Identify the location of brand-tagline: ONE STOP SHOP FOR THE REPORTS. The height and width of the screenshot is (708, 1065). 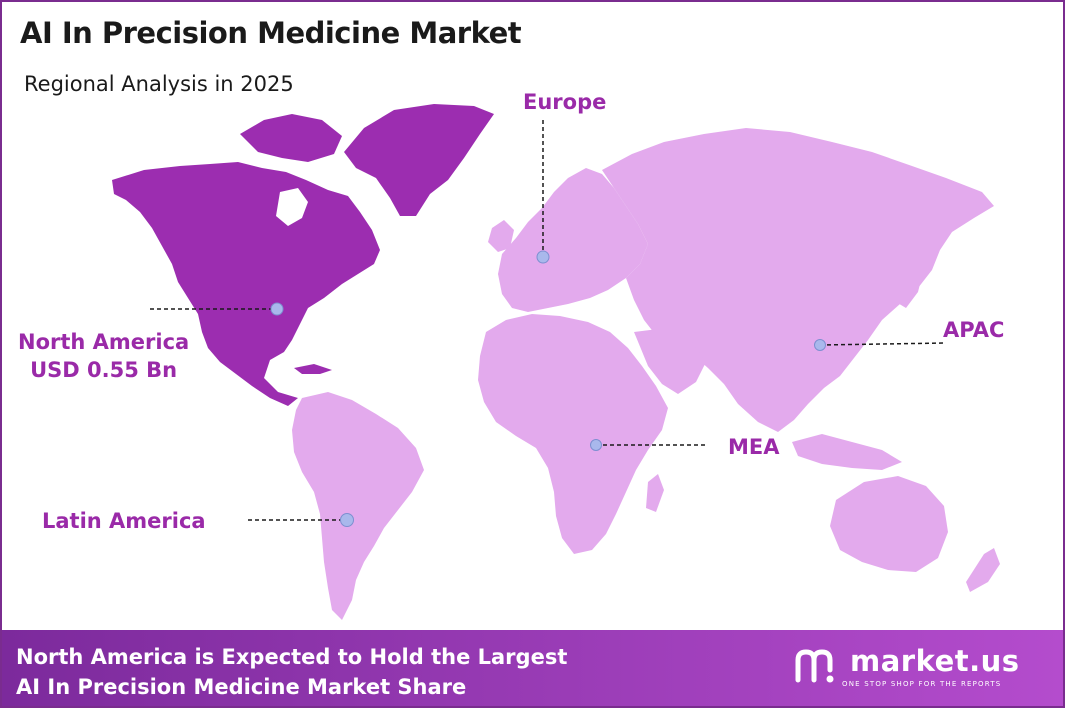
(922, 684).